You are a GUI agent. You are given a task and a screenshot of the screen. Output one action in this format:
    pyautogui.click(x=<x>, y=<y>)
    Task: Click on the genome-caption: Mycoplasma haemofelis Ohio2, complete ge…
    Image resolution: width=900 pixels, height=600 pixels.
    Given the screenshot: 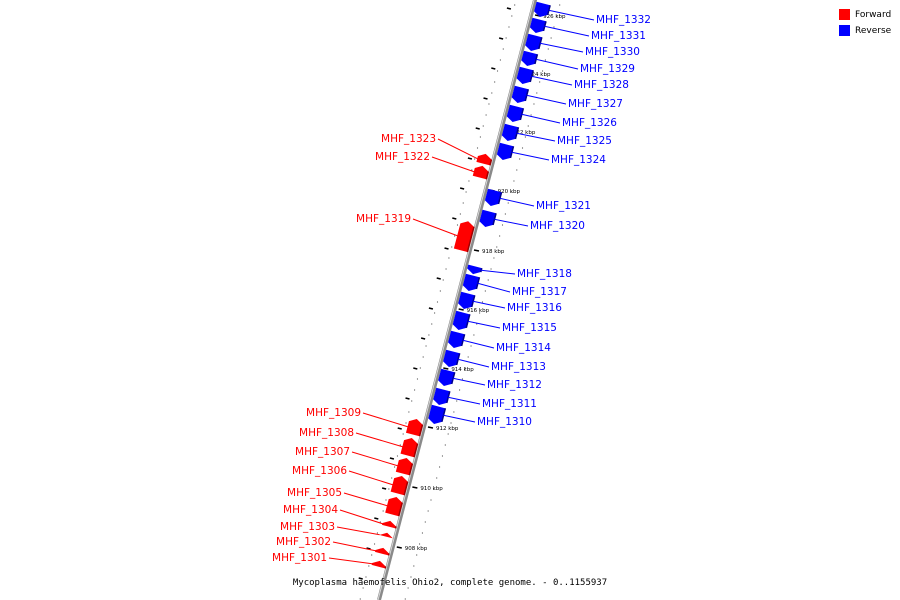 What is the action you would take?
    pyautogui.click(x=450, y=583)
    